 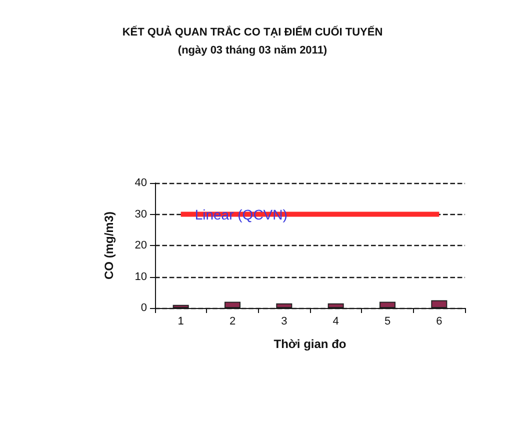 What do you see at coordinates (232, 322) in the screenshot?
I see `x-tick-label: 2` at bounding box center [232, 322].